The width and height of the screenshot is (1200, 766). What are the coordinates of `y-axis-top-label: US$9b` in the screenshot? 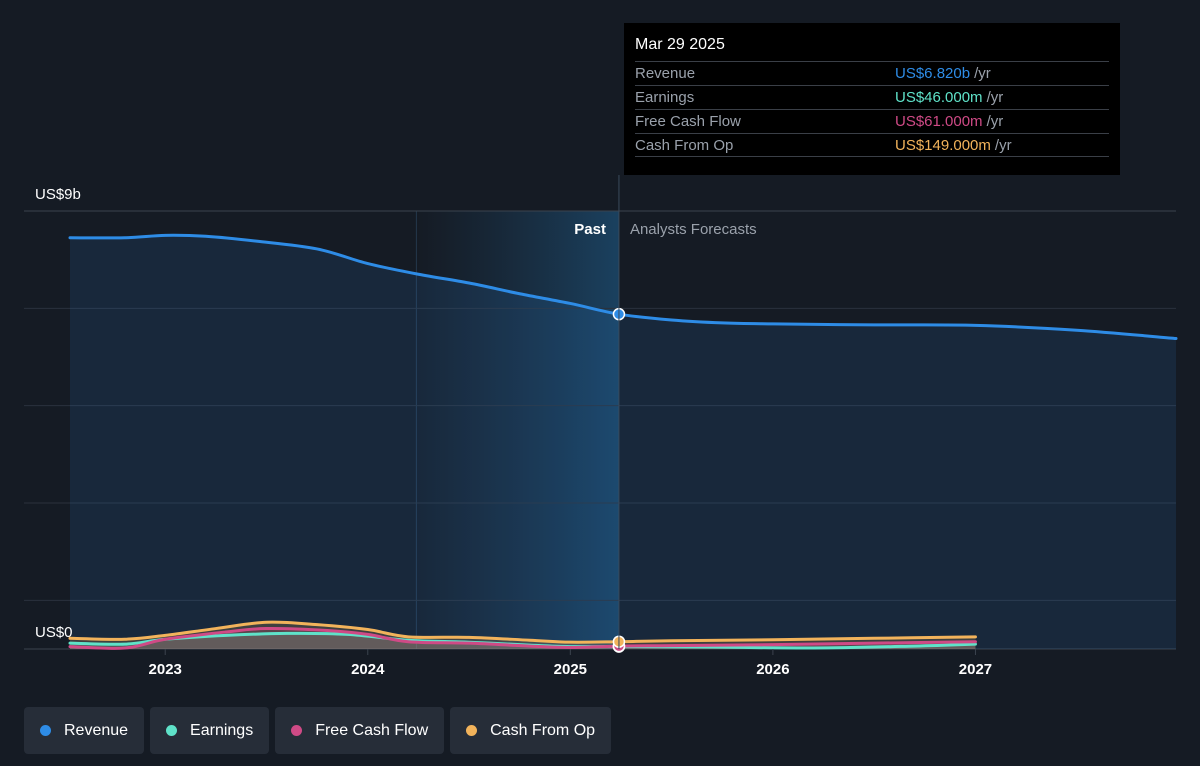 It's located at (58, 194).